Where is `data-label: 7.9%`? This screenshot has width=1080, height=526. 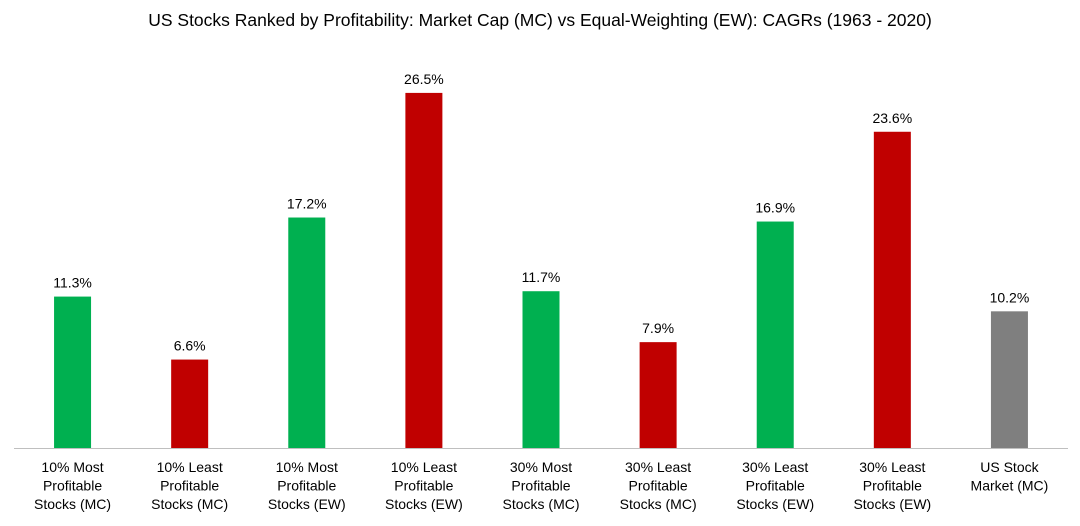 data-label: 7.9% is located at coordinates (658, 328).